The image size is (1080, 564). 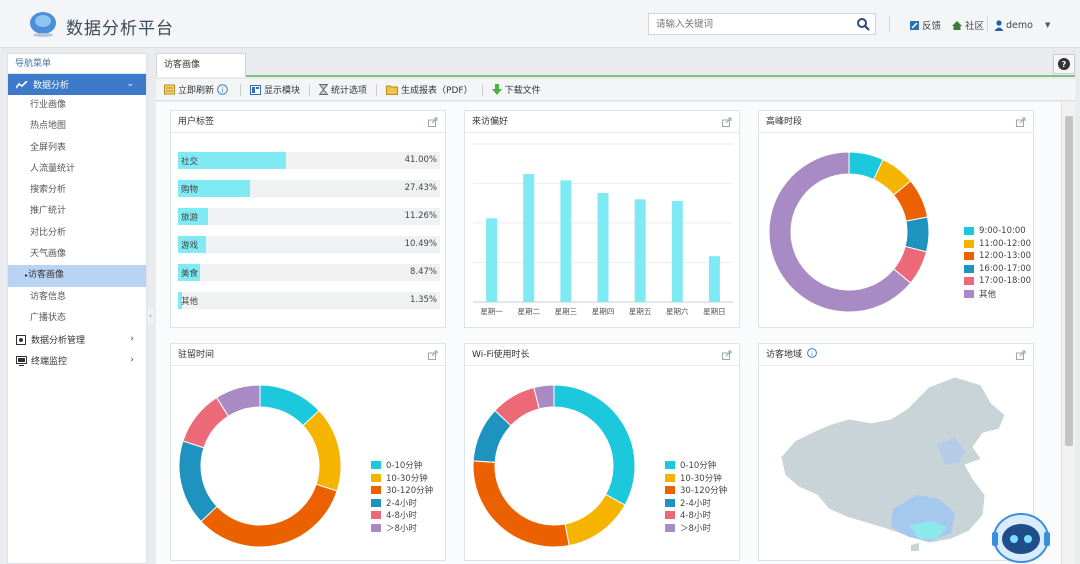 I want to click on tag-row: 游戏 10.49%, so click(x=309, y=244).